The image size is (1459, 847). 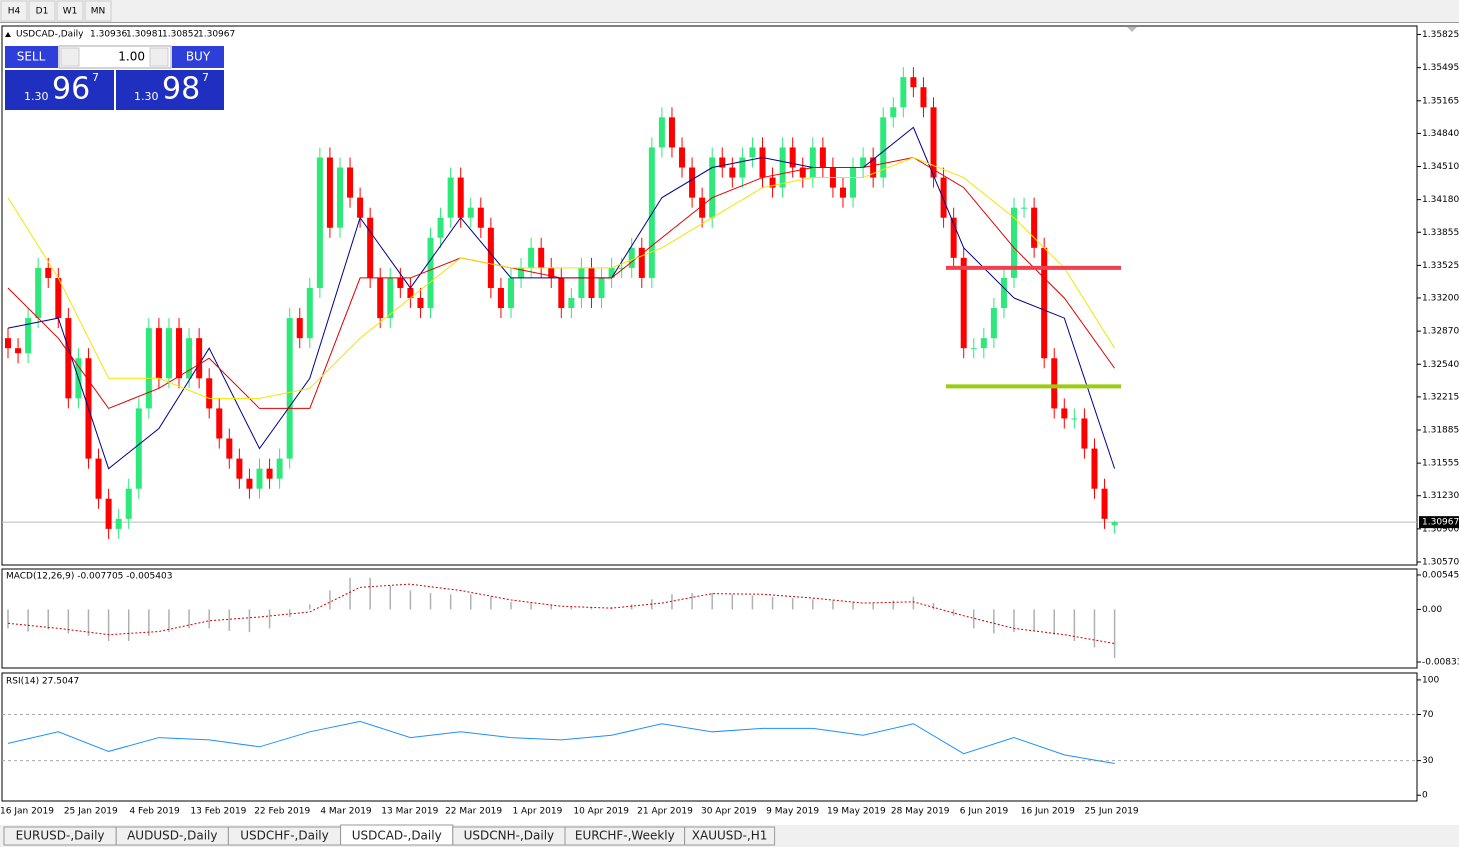 I want to click on y-tick-label: 1.32215, so click(x=1440, y=397).